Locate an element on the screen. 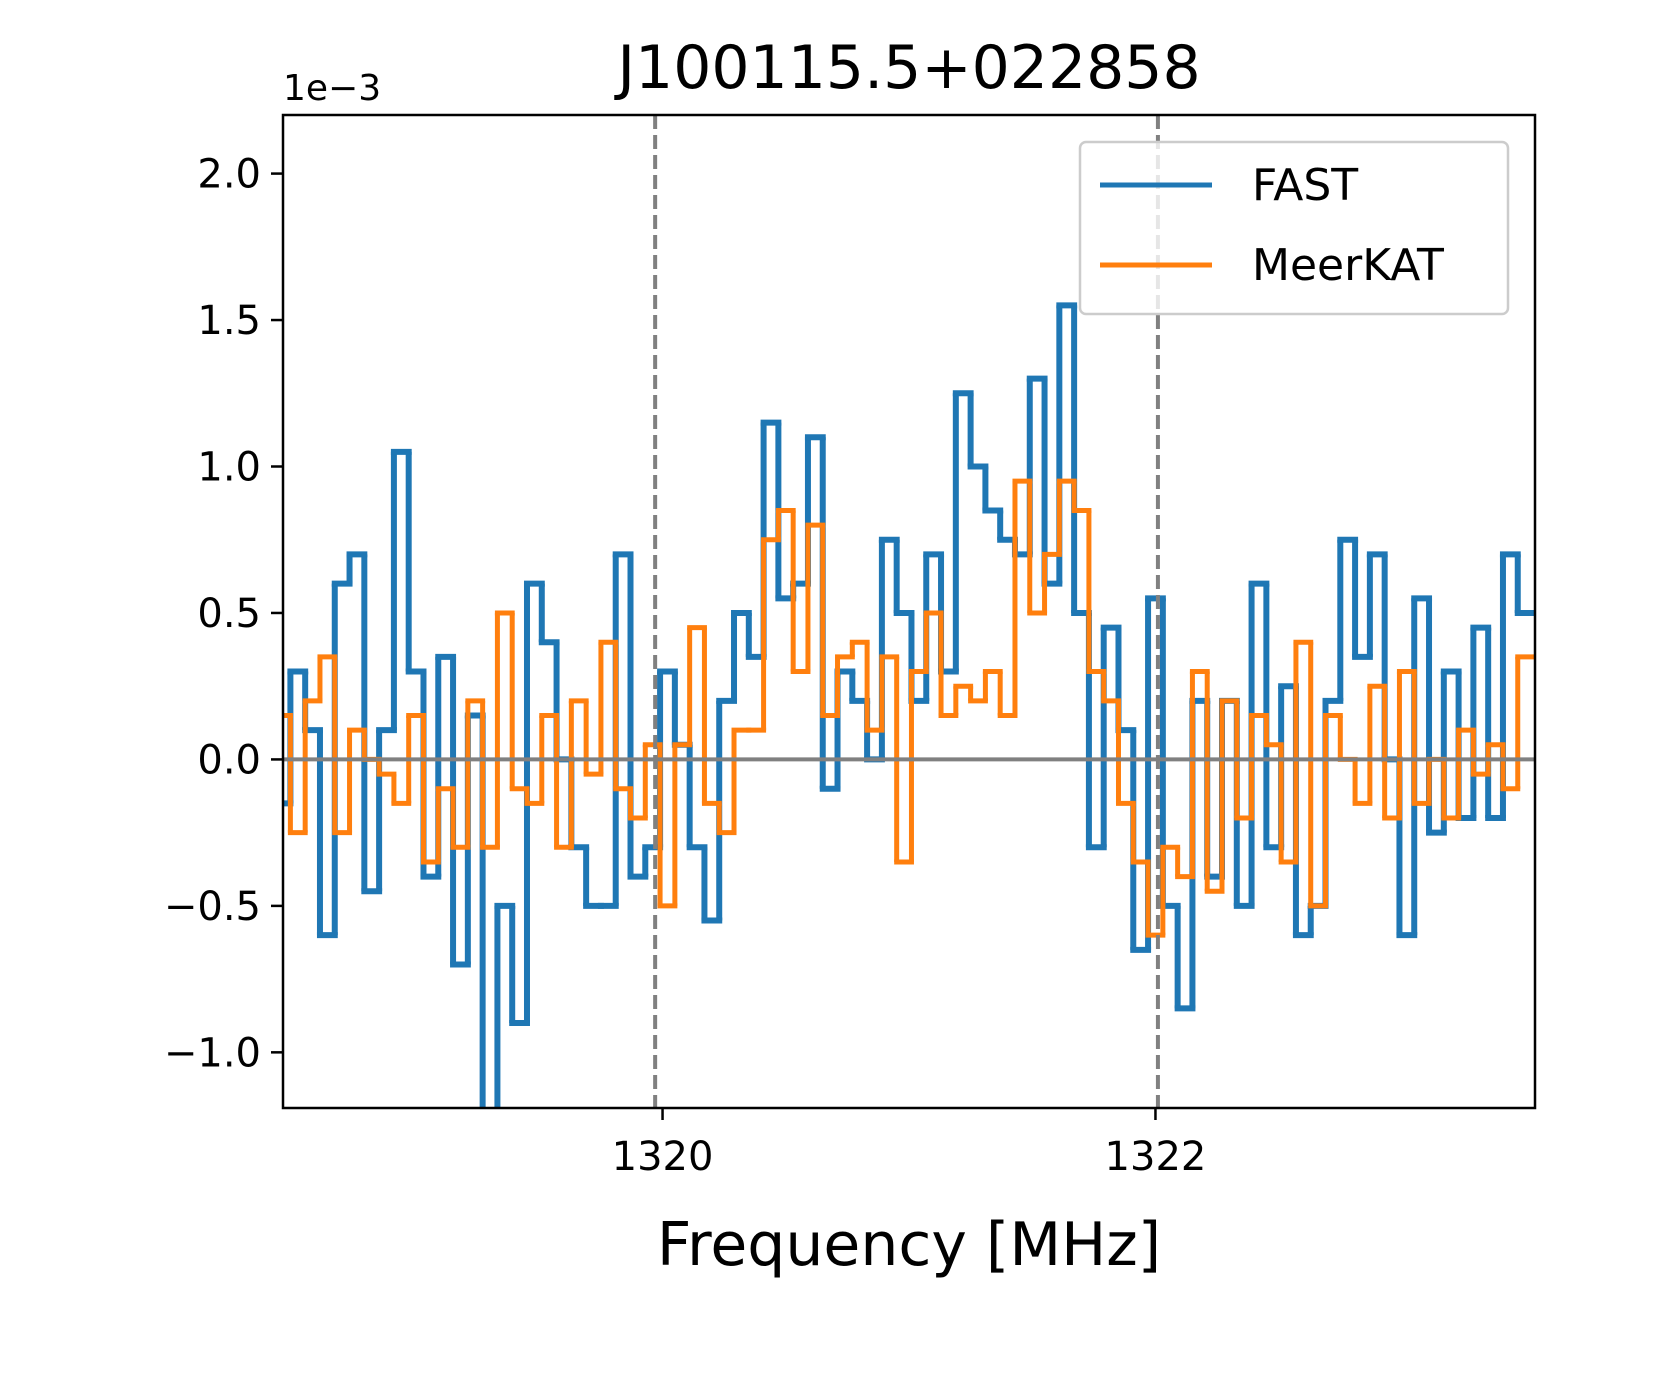  offset-text: 1e−3 is located at coordinates (332, 88).